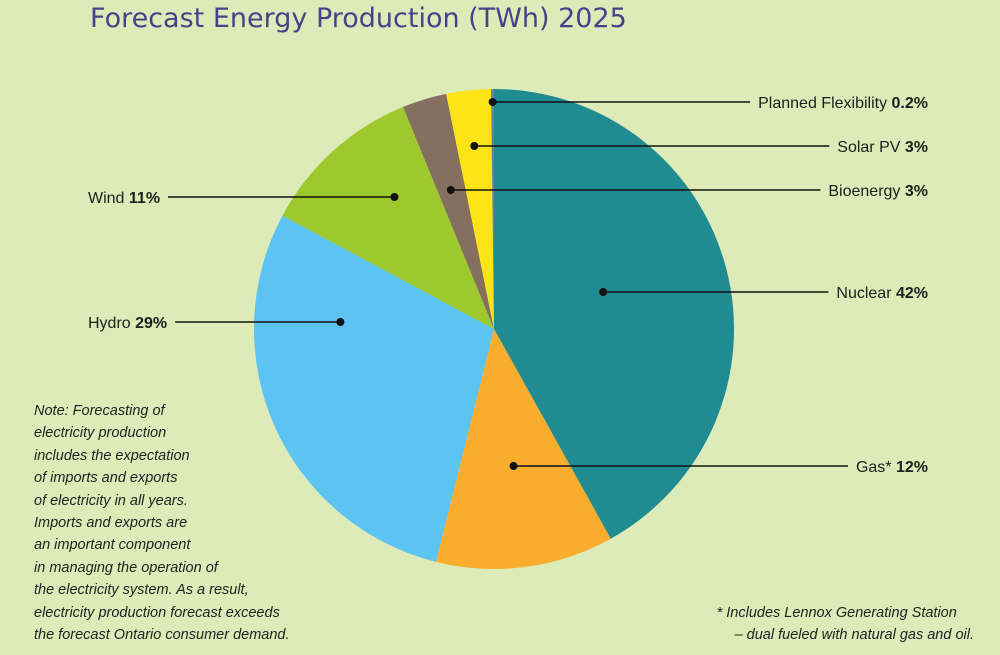  Describe the element at coordinates (151, 323) in the screenshot. I see `slice-label-value: 29%` at that location.